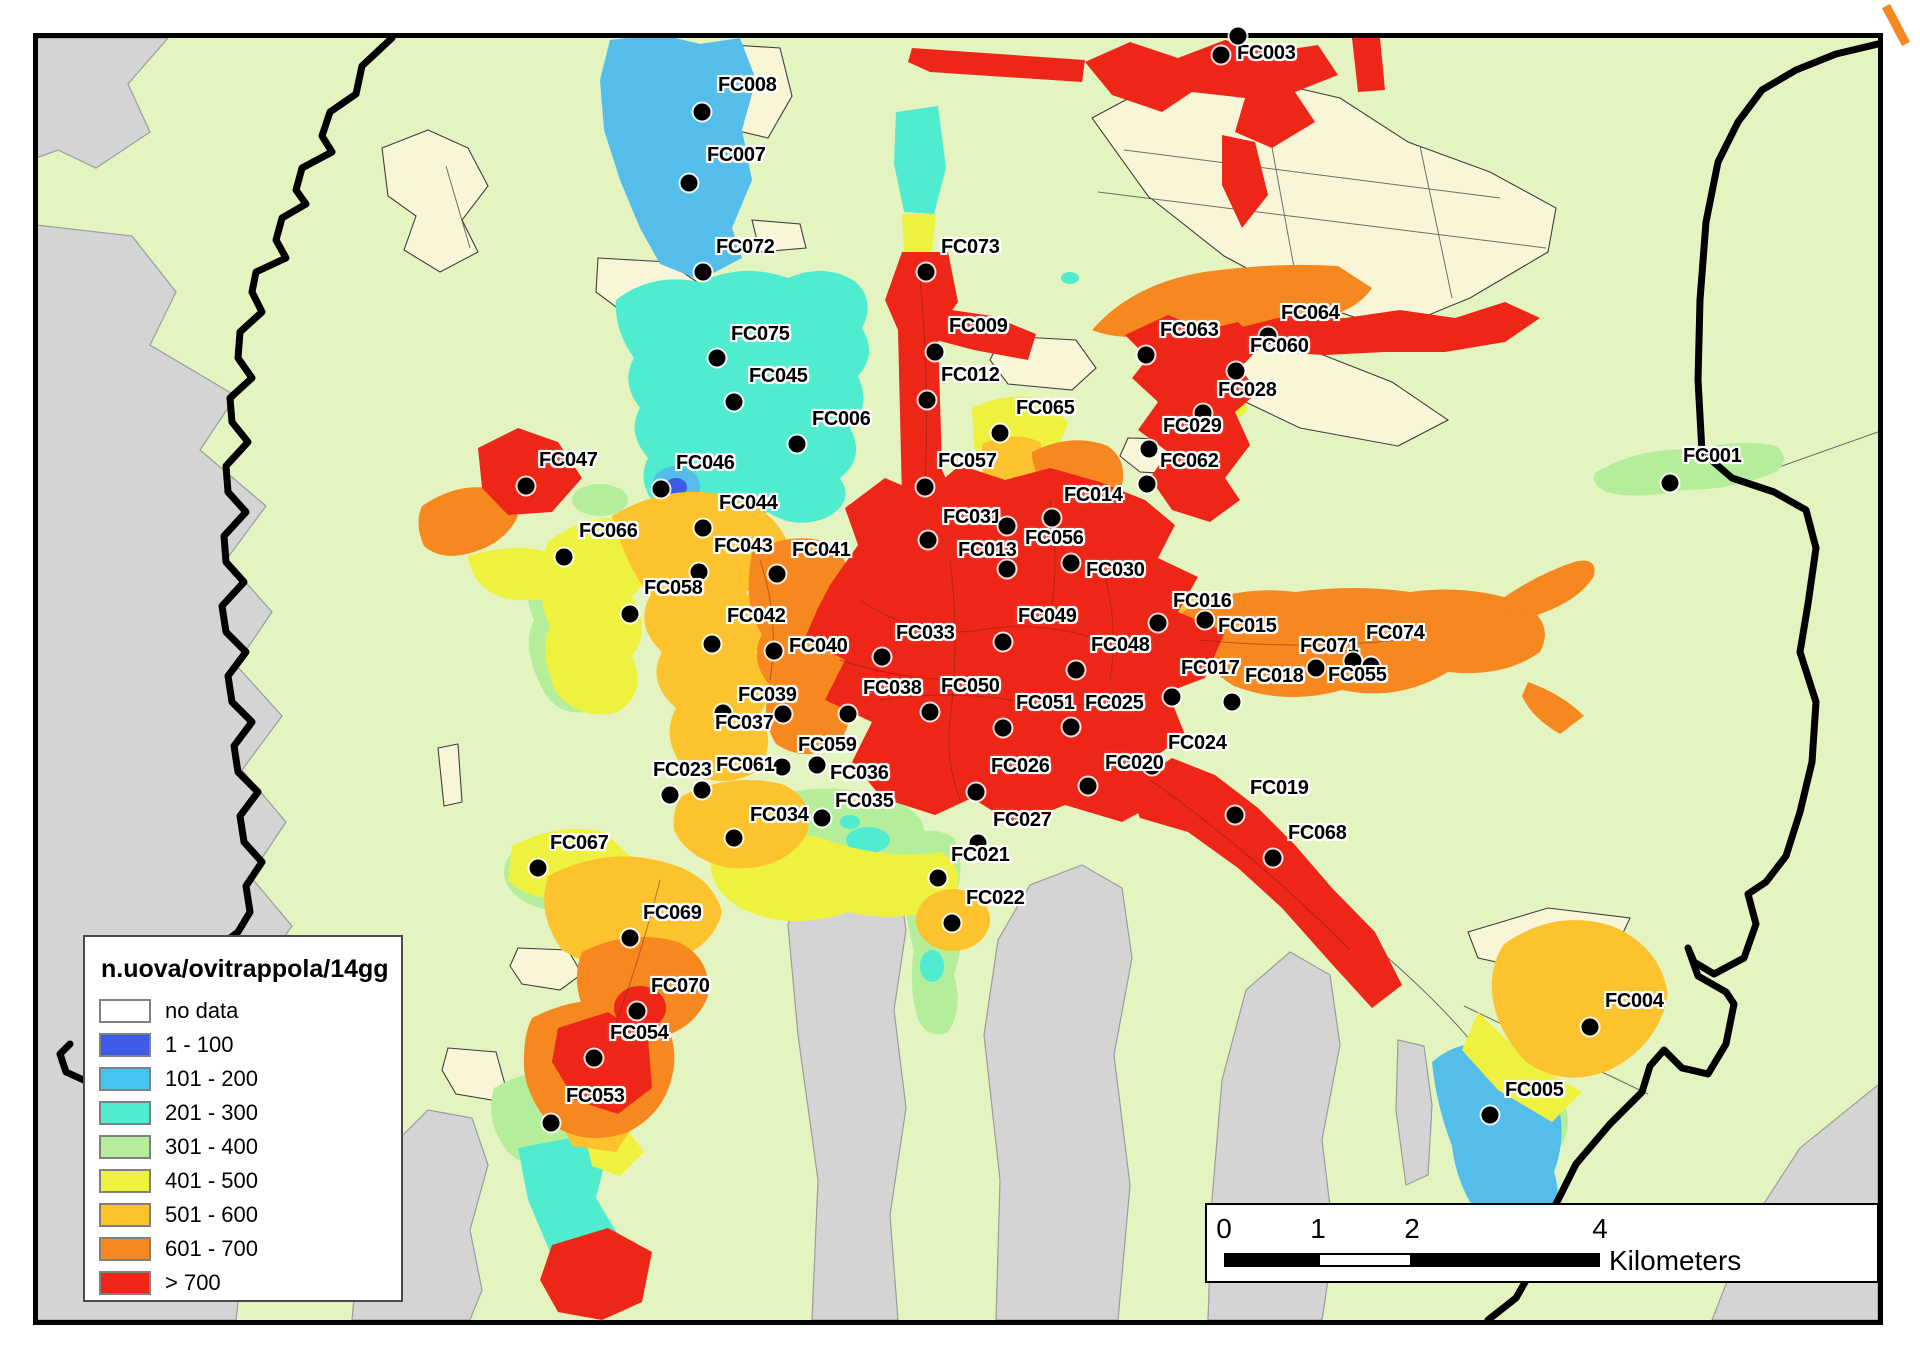 The width and height of the screenshot is (1920, 1357). Describe the element at coordinates (736, 155) in the screenshot. I see `station-label-fc007: FC007` at that location.